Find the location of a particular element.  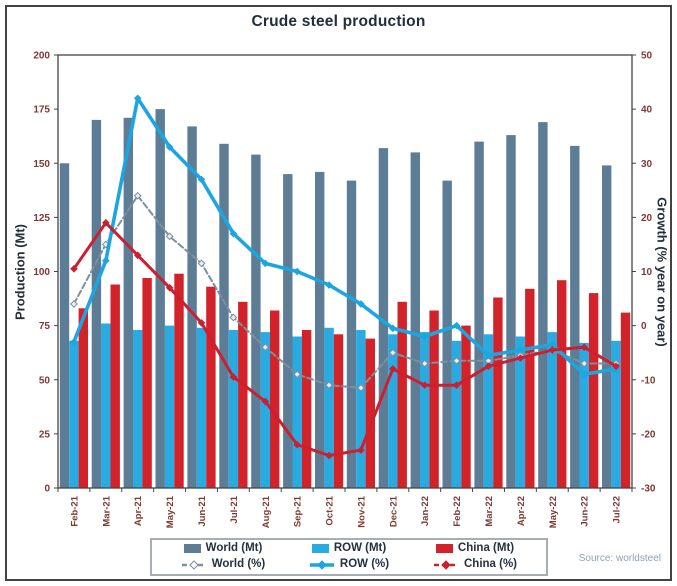

legend-item-china-pct: China (%) is located at coordinates (475, 565).